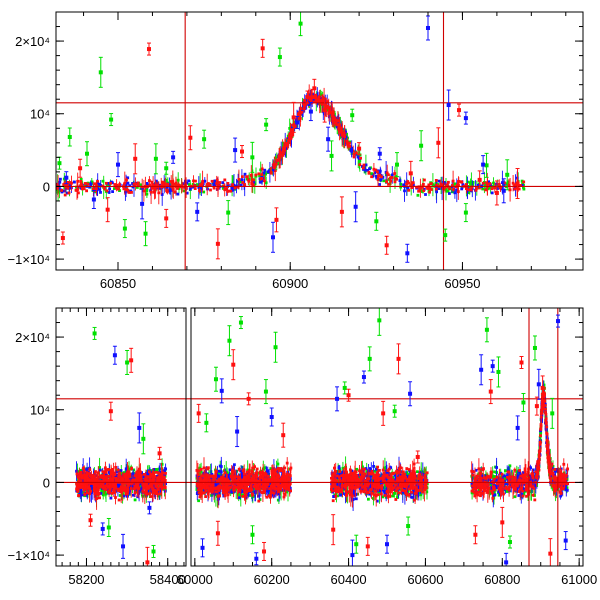  Describe the element at coordinates (118, 283) in the screenshot. I see `x-tick-label: 60850` at that location.